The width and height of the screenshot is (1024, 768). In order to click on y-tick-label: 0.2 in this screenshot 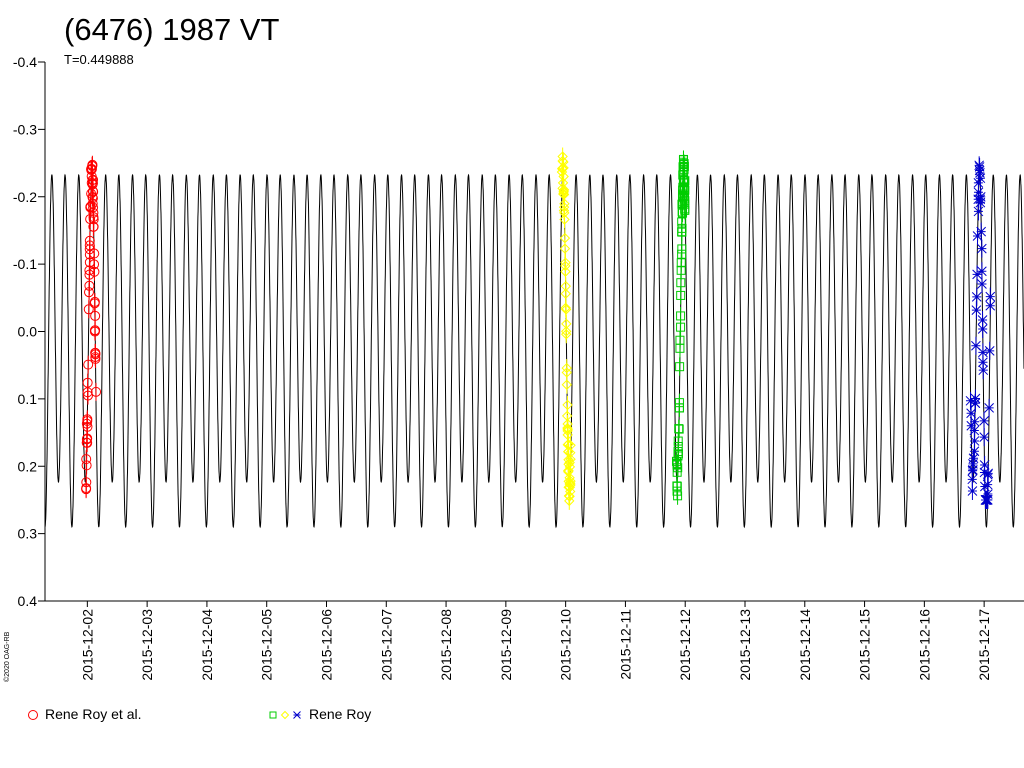, I will do `click(28, 466)`.